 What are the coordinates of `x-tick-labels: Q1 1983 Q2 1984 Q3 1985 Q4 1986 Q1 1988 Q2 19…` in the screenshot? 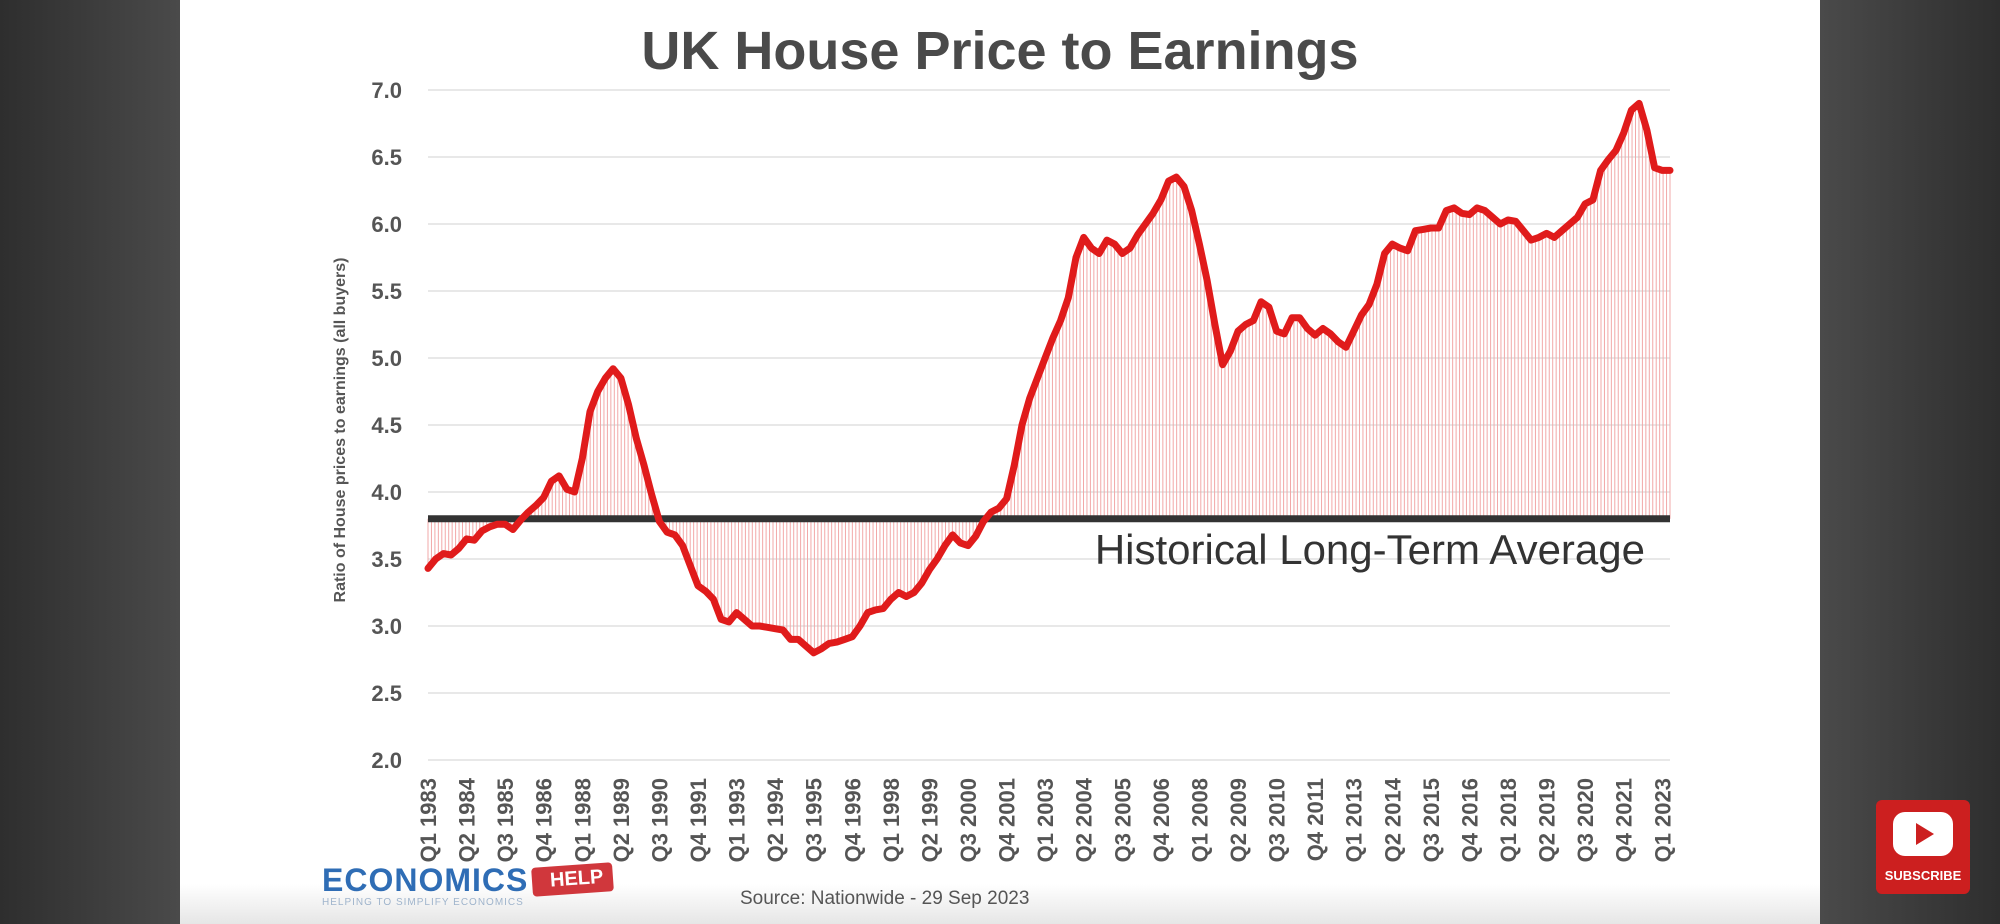 It's located at (1045, 819).